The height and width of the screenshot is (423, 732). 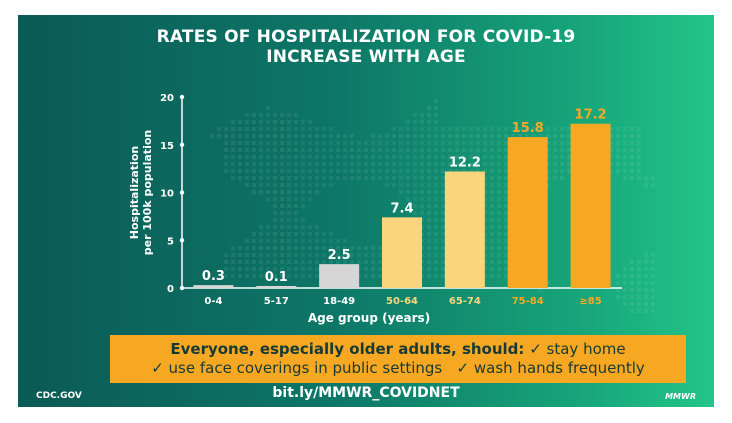 What do you see at coordinates (366, 37) in the screenshot?
I see `title-line-1: RATES OF HOSPITALIZATION FOR COVID-19` at bounding box center [366, 37].